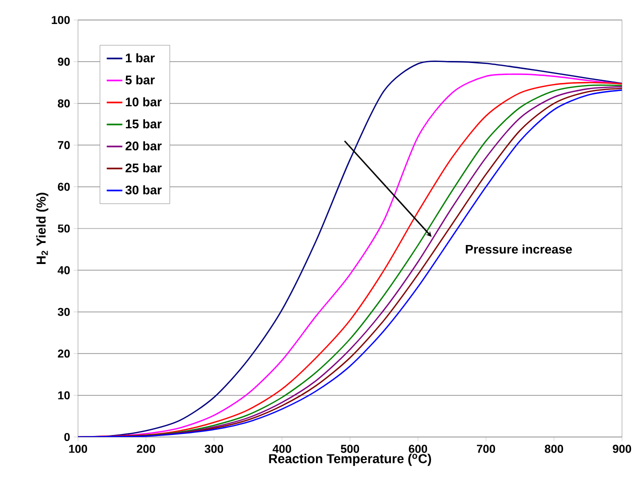 The height and width of the screenshot is (488, 641). I want to click on x-tick-label: 700, so click(486, 448).